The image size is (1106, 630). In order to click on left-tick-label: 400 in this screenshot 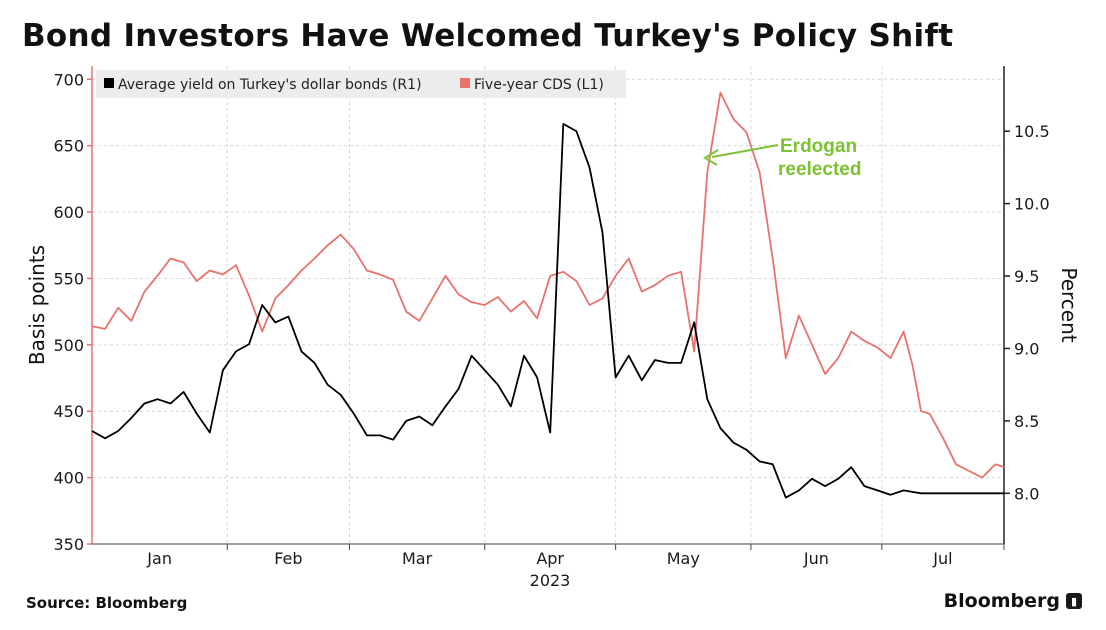, I will do `click(68, 478)`.